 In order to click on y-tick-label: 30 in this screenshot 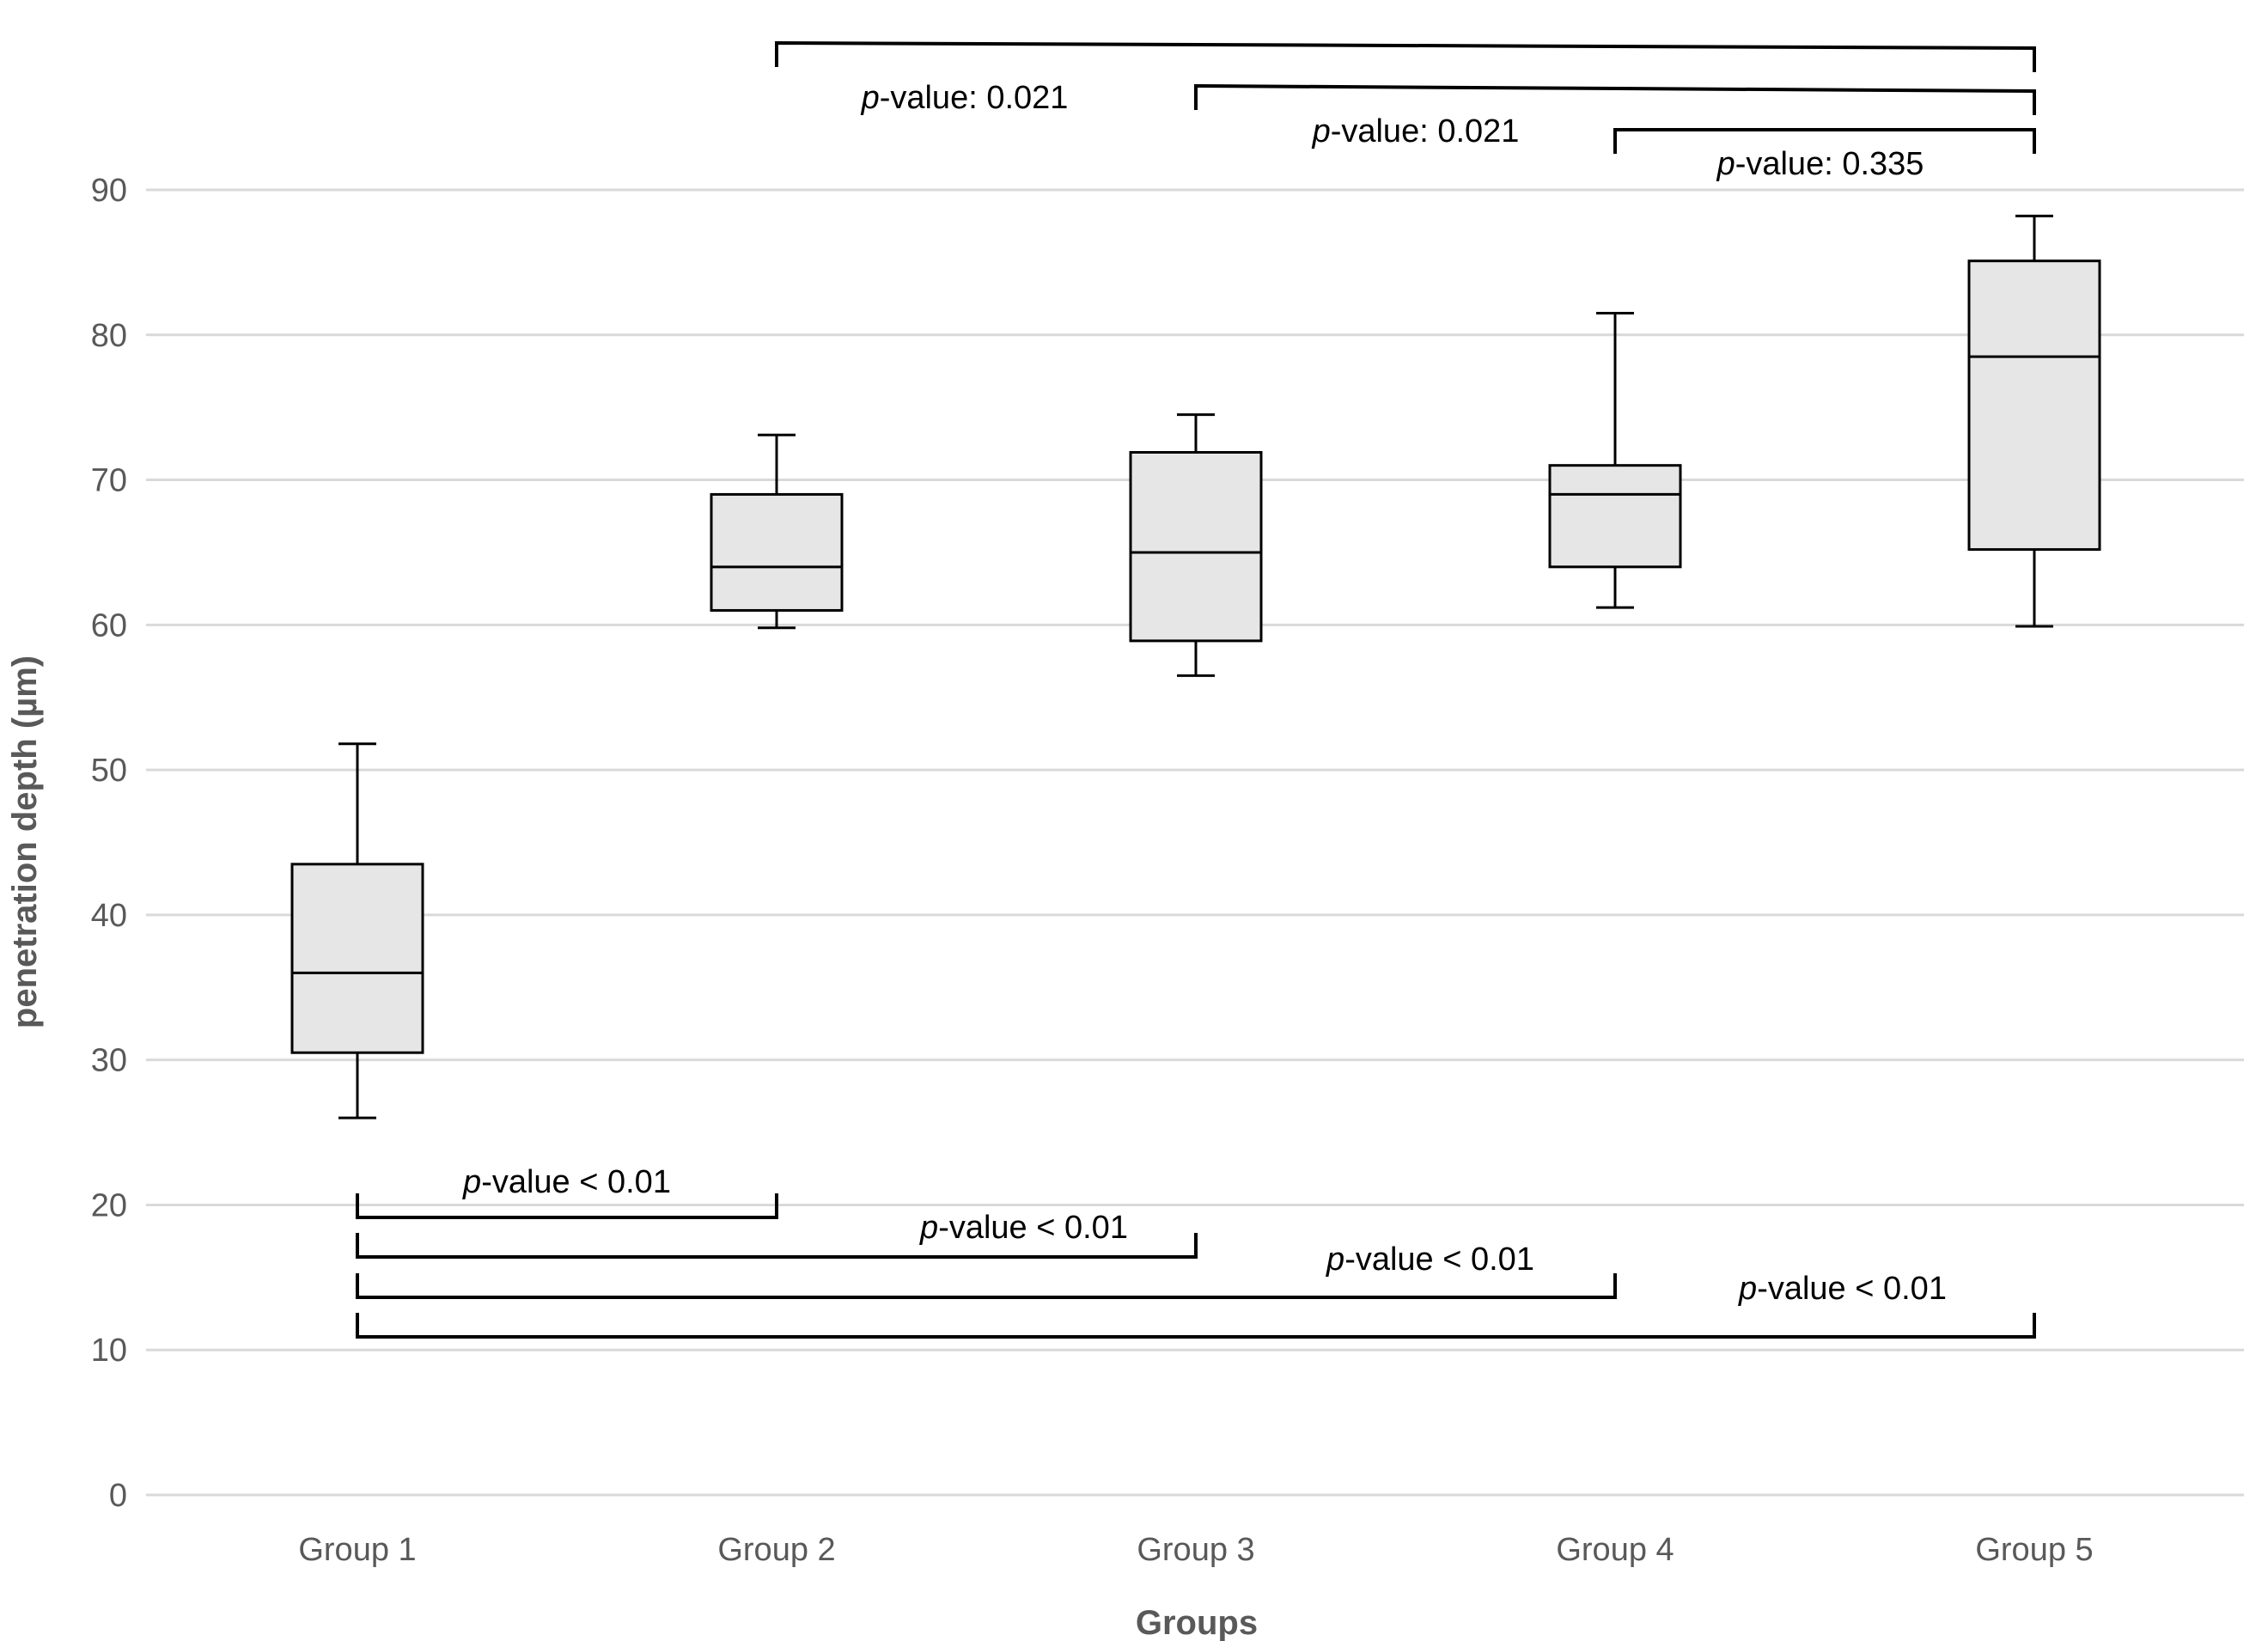, I will do `click(109, 1061)`.